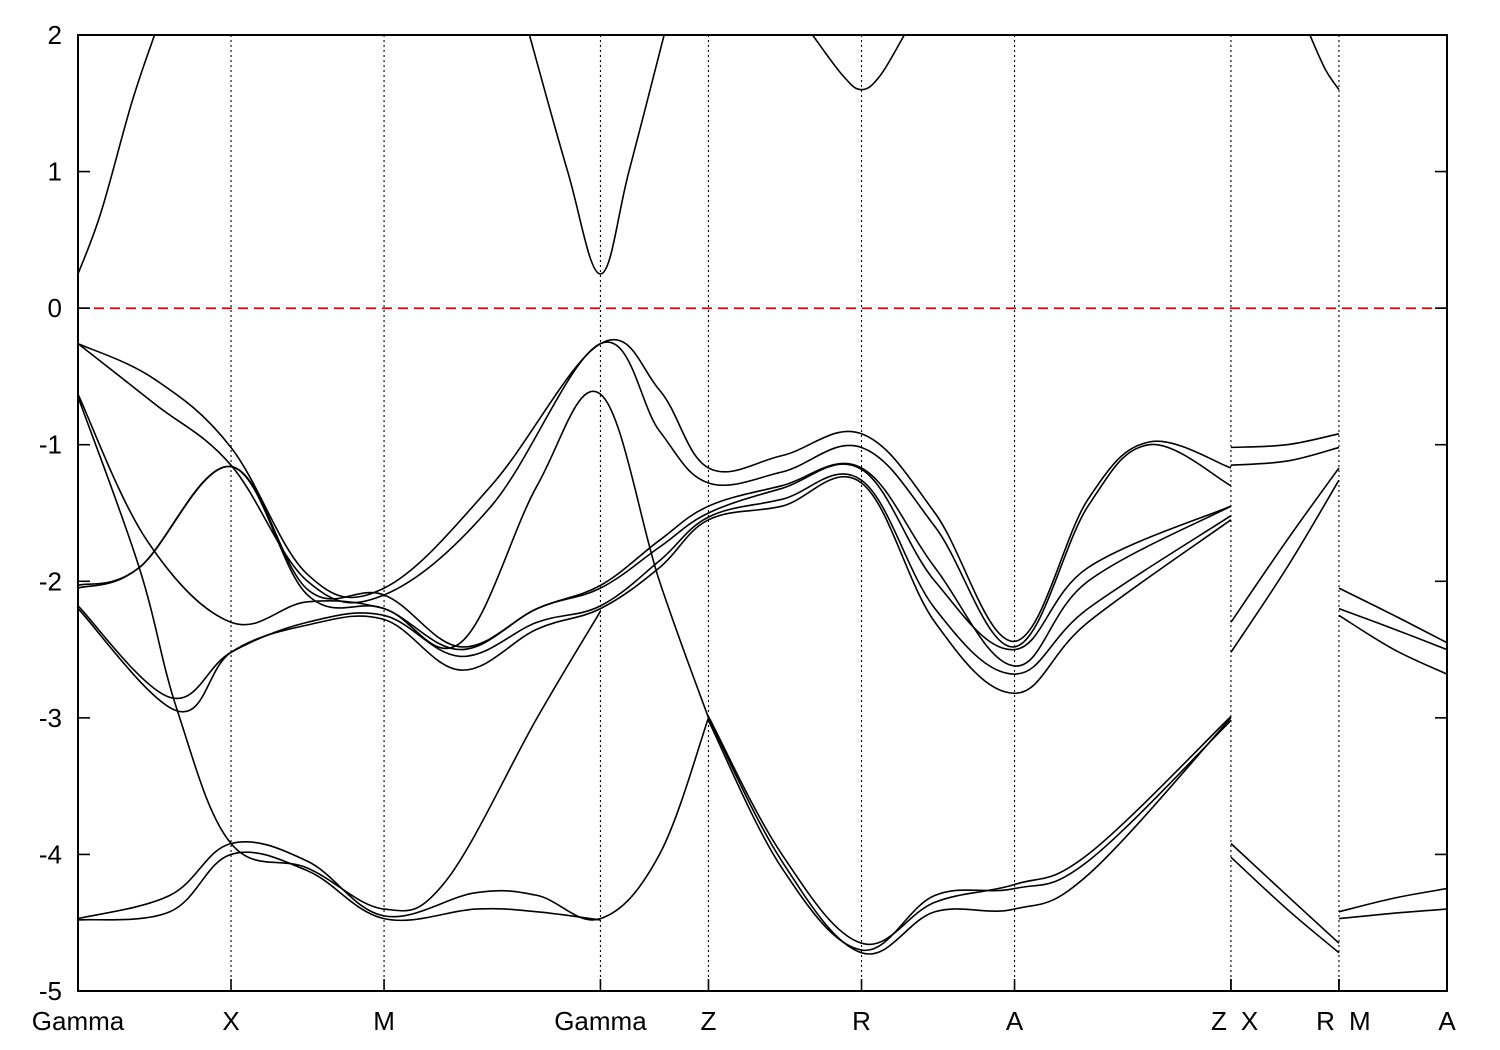  What do you see at coordinates (50, 445) in the screenshot?
I see `y-tick-label: -1` at bounding box center [50, 445].